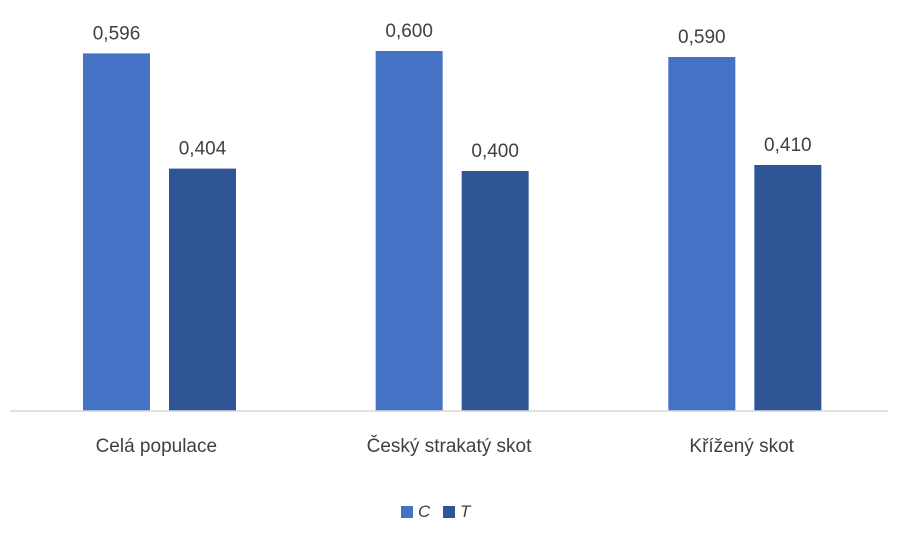  What do you see at coordinates (466, 511) in the screenshot?
I see `legend-label-T: T` at bounding box center [466, 511].